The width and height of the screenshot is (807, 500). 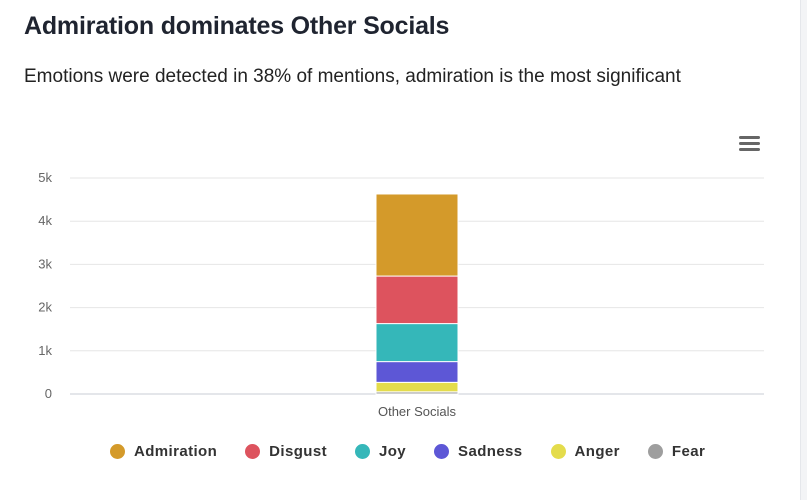 I want to click on legend-label: Disgust, so click(x=298, y=451).